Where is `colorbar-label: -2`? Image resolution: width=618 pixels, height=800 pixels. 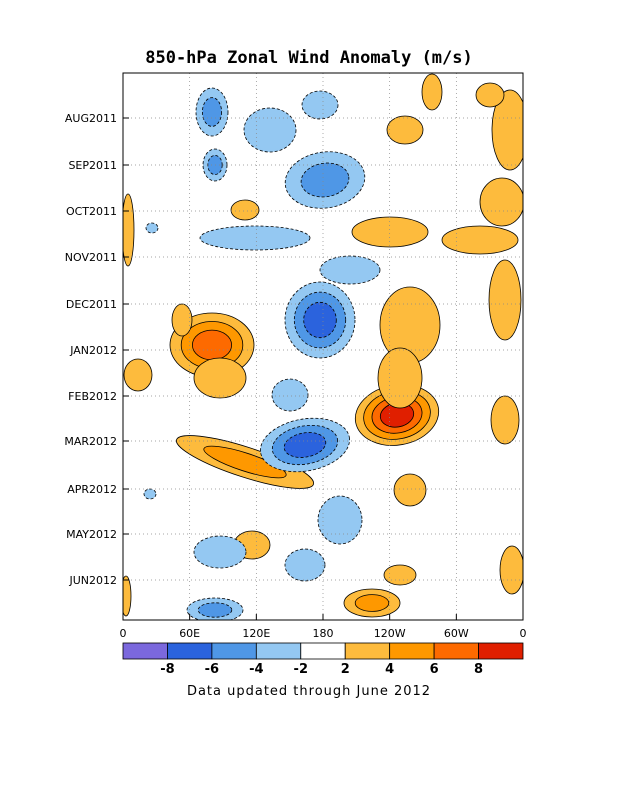 colorbar-label: -2 is located at coordinates (301, 669).